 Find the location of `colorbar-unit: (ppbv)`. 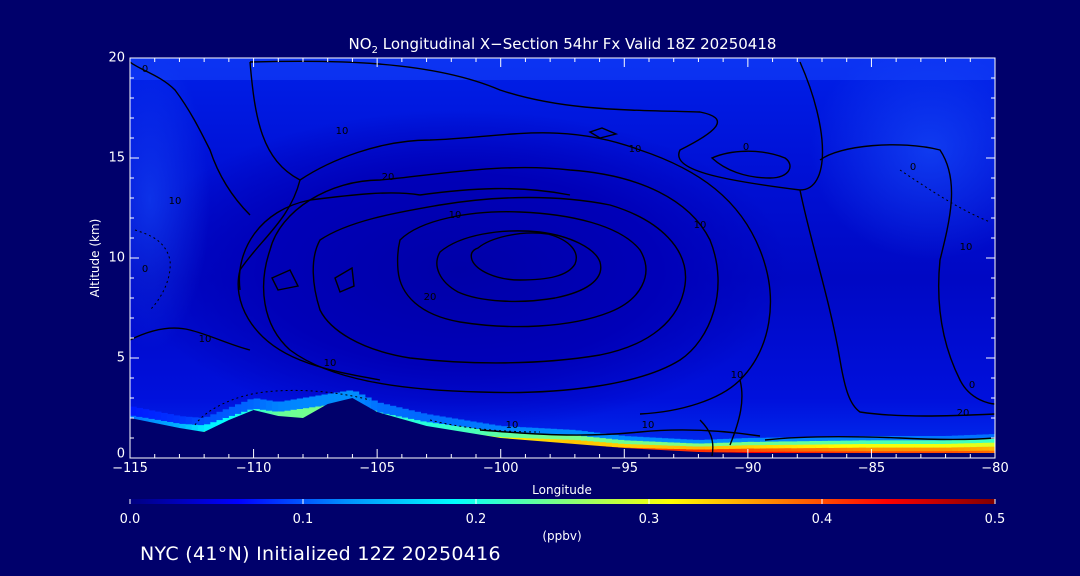

colorbar-unit: (ppbv) is located at coordinates (562, 536).